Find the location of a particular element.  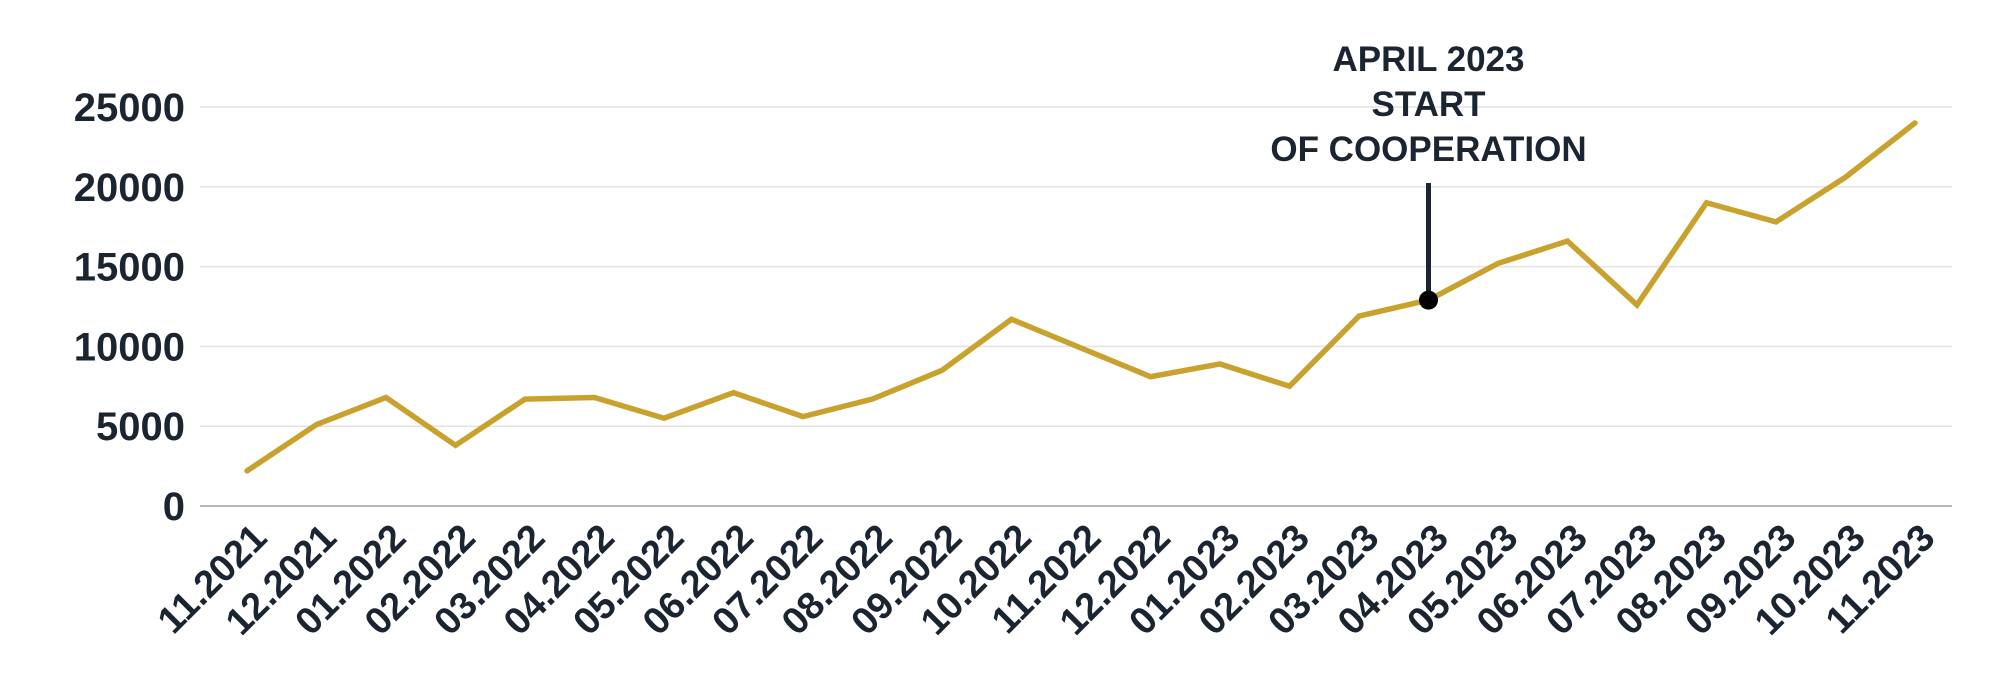

y-tick-label: 10000 is located at coordinates (129, 347).